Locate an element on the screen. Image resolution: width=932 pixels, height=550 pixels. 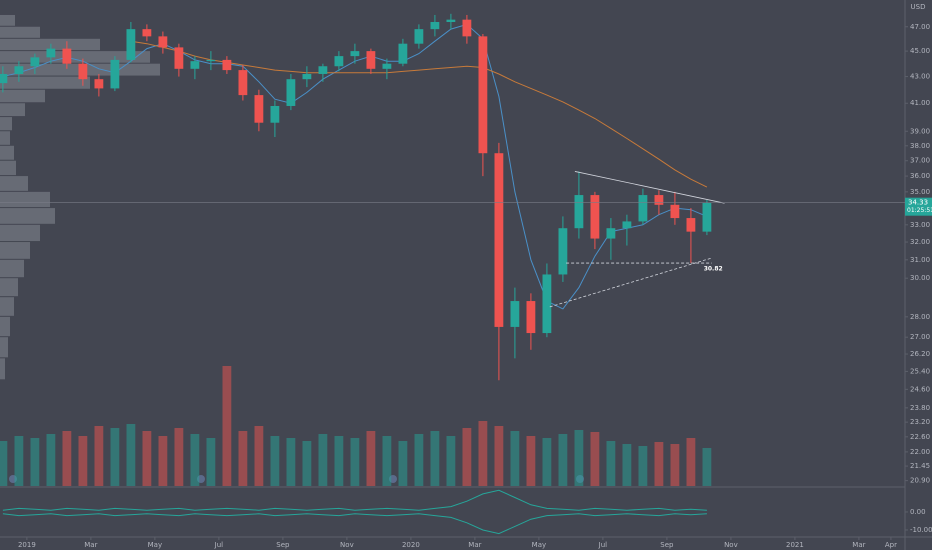
y-tick-label: 24.60 is located at coordinates (920, 389).